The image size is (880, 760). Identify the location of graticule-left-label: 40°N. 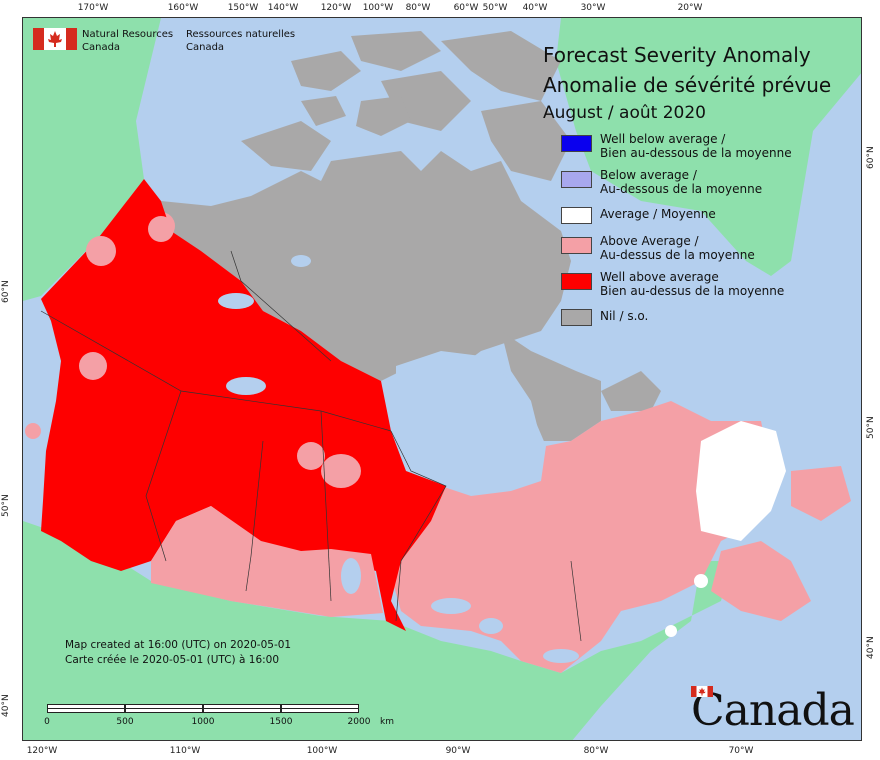
(6, 706).